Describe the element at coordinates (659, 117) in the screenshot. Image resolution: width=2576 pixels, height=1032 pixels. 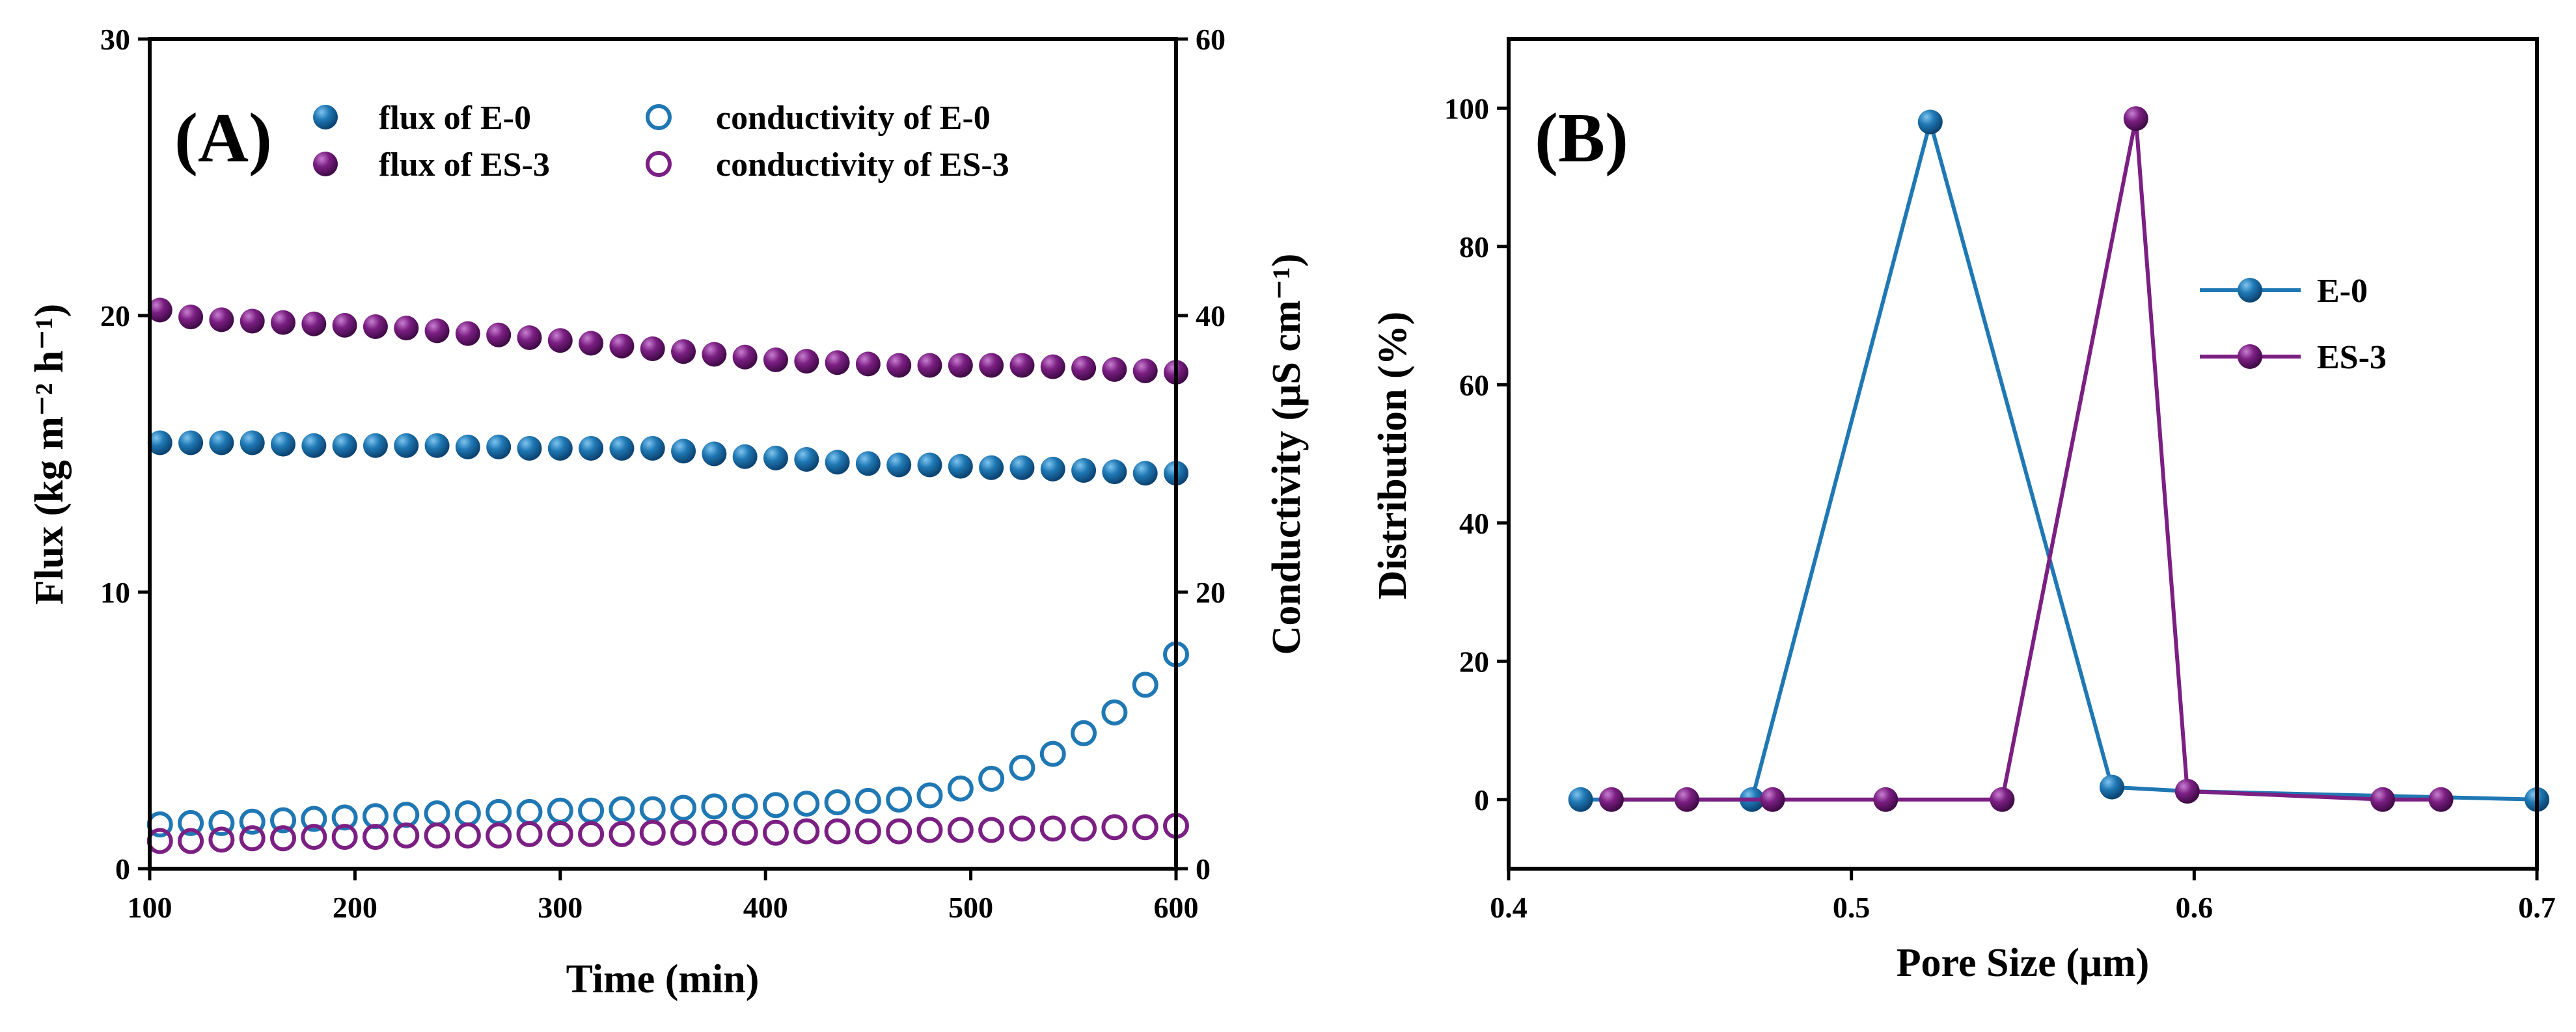
I see `legend-marker-conductivity-e0` at that location.